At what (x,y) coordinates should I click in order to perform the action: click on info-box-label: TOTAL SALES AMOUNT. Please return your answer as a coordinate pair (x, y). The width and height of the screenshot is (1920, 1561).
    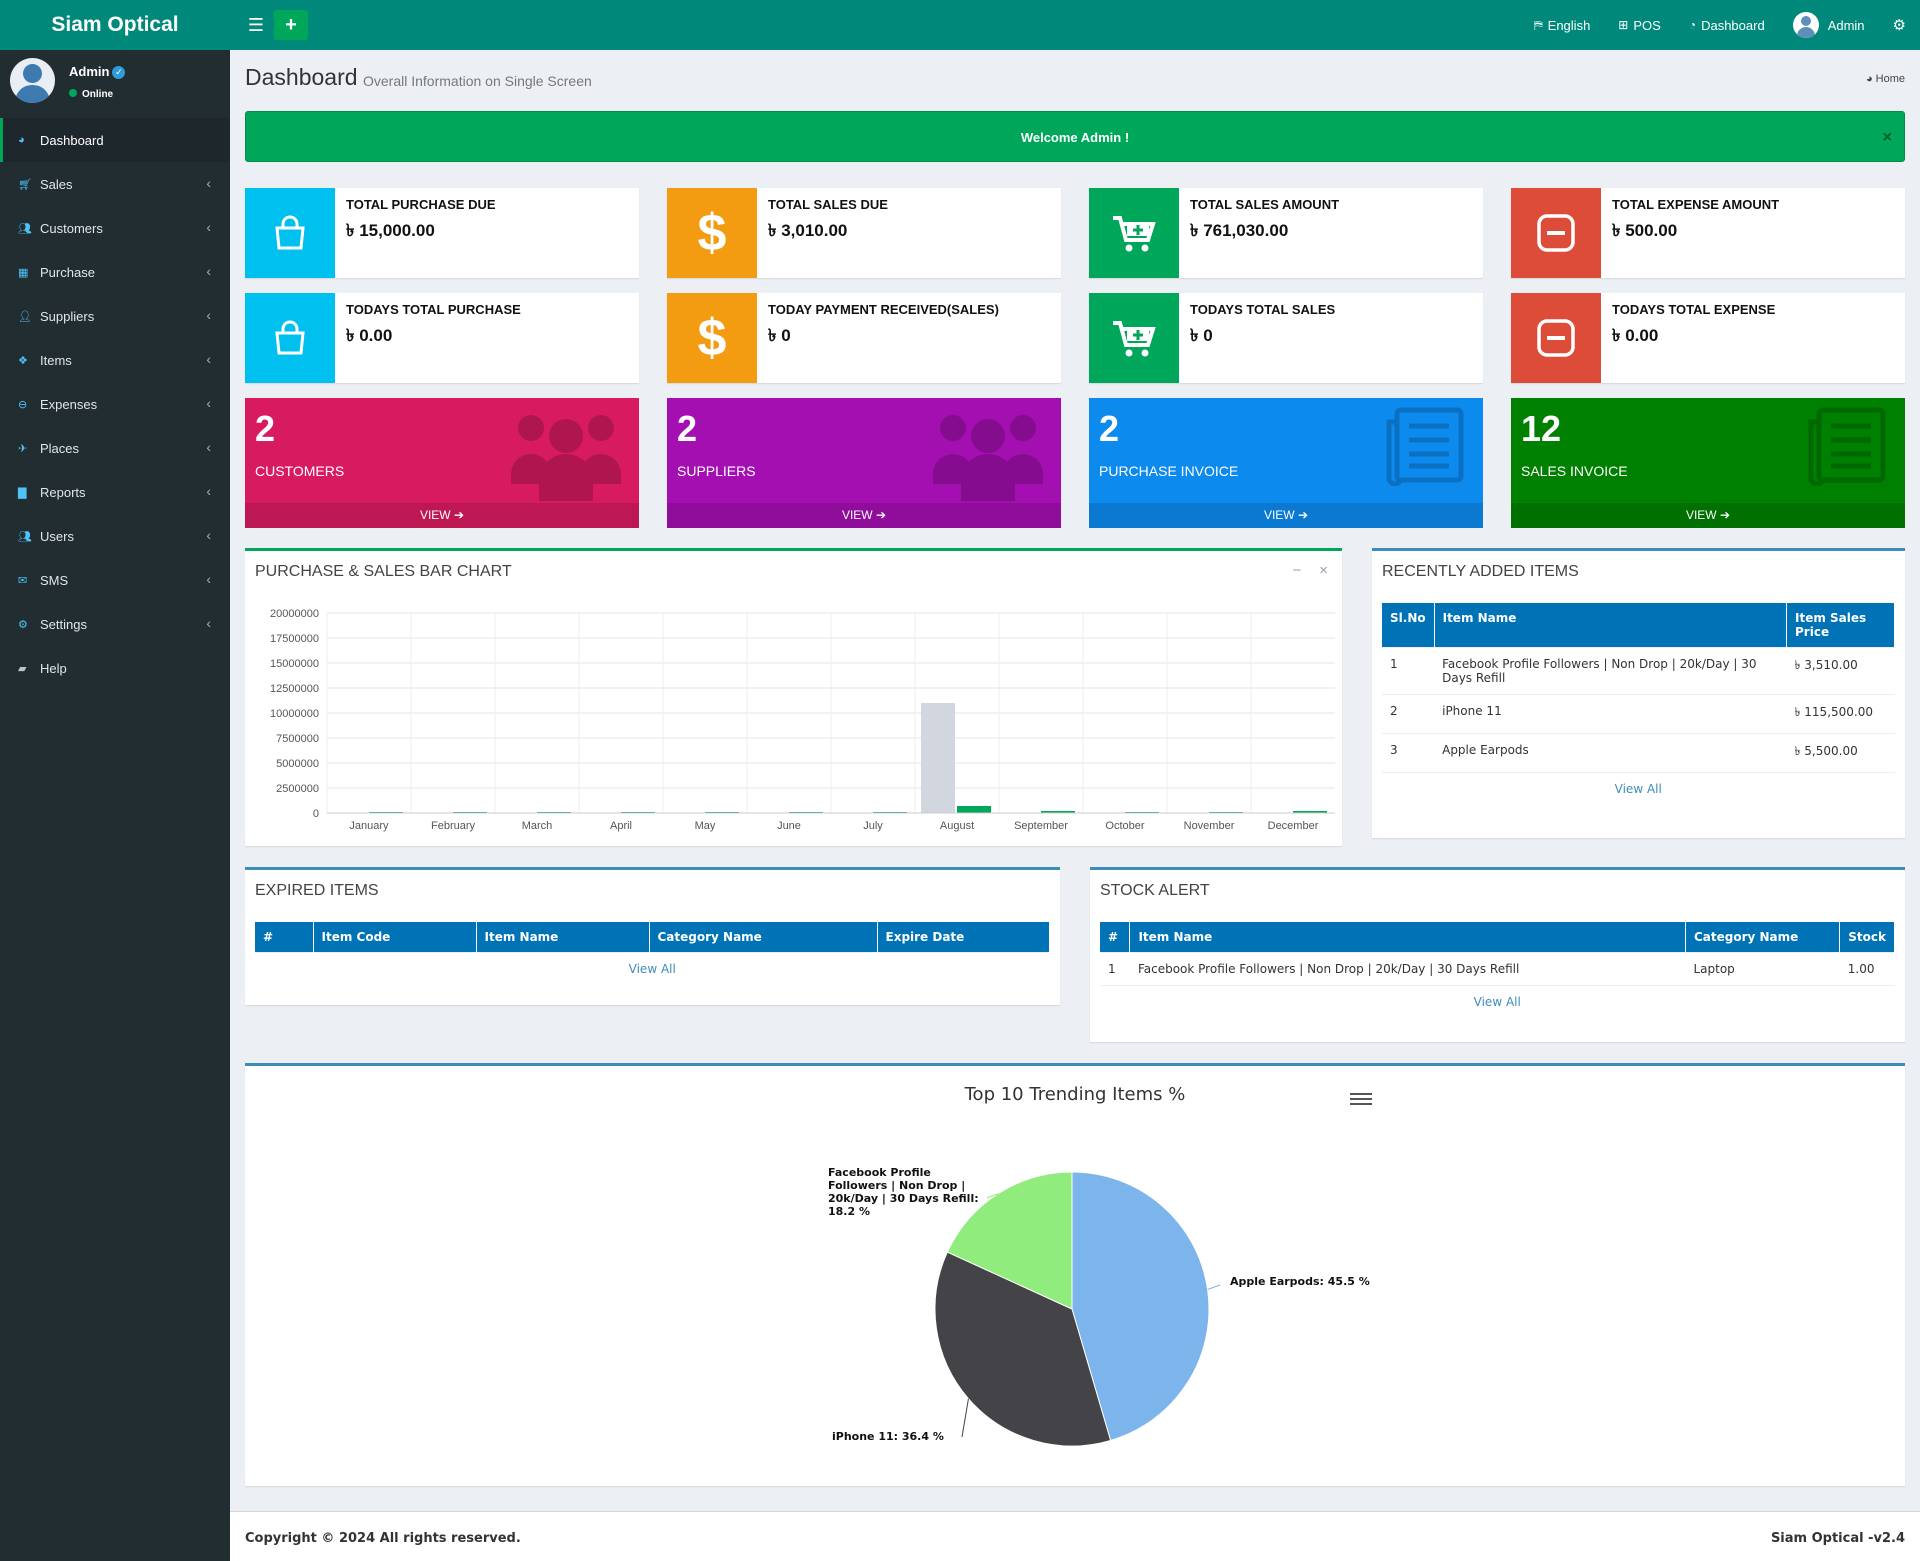
    Looking at the image, I should click on (1265, 204).